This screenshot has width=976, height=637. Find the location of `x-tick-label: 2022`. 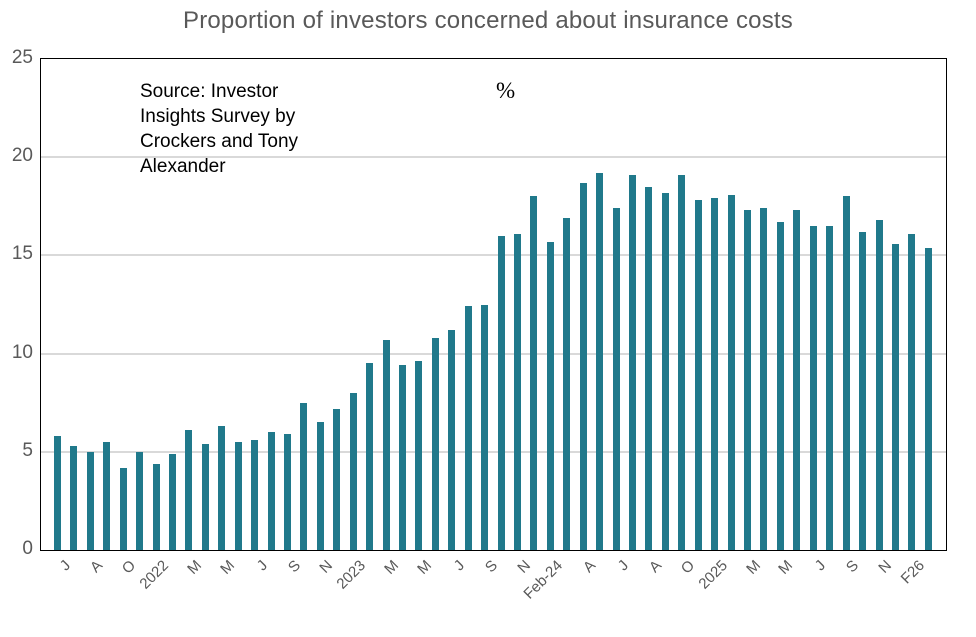

x-tick-label: 2022 is located at coordinates (154, 575).